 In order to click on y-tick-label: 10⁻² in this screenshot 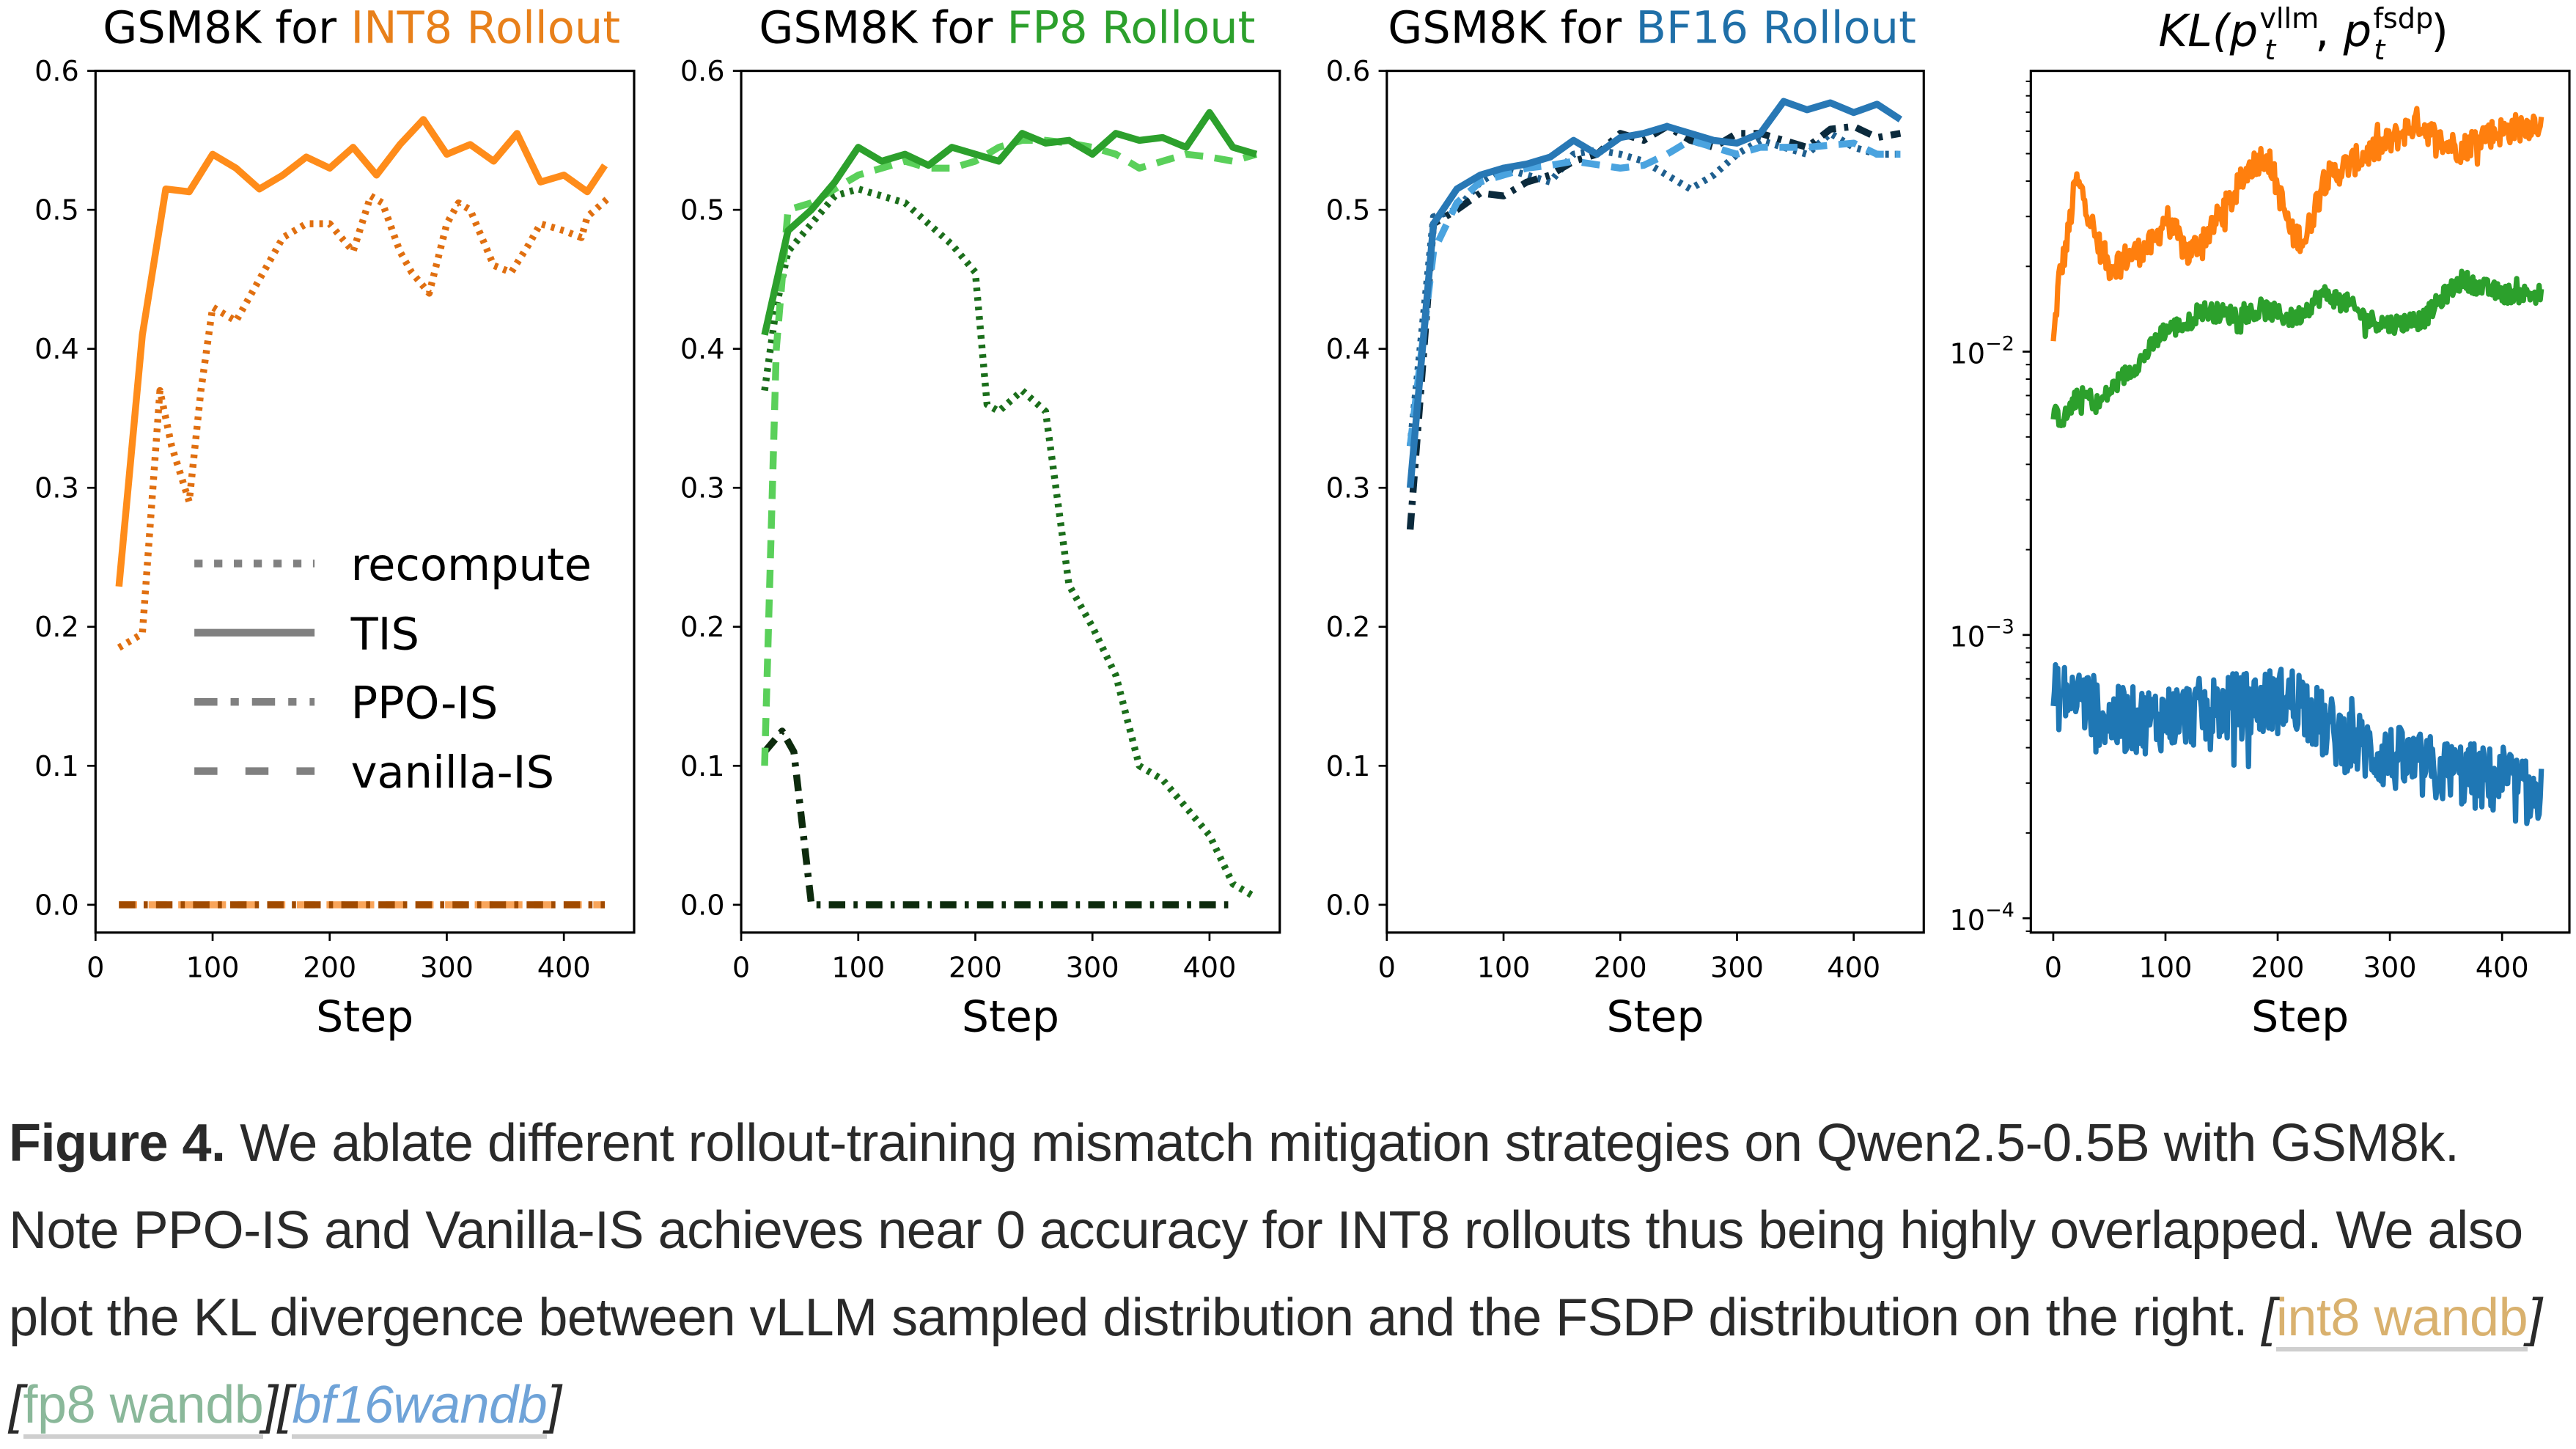, I will do `click(1982, 351)`.